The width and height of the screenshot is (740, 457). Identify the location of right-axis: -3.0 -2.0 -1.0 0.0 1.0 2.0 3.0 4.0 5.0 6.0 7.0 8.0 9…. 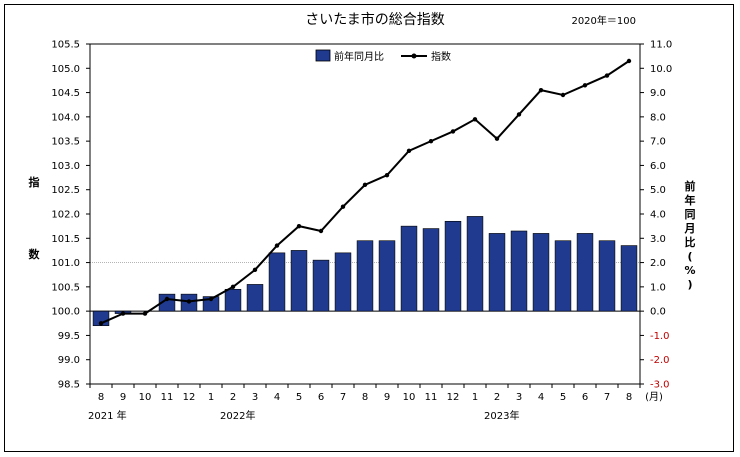
(656, 215).